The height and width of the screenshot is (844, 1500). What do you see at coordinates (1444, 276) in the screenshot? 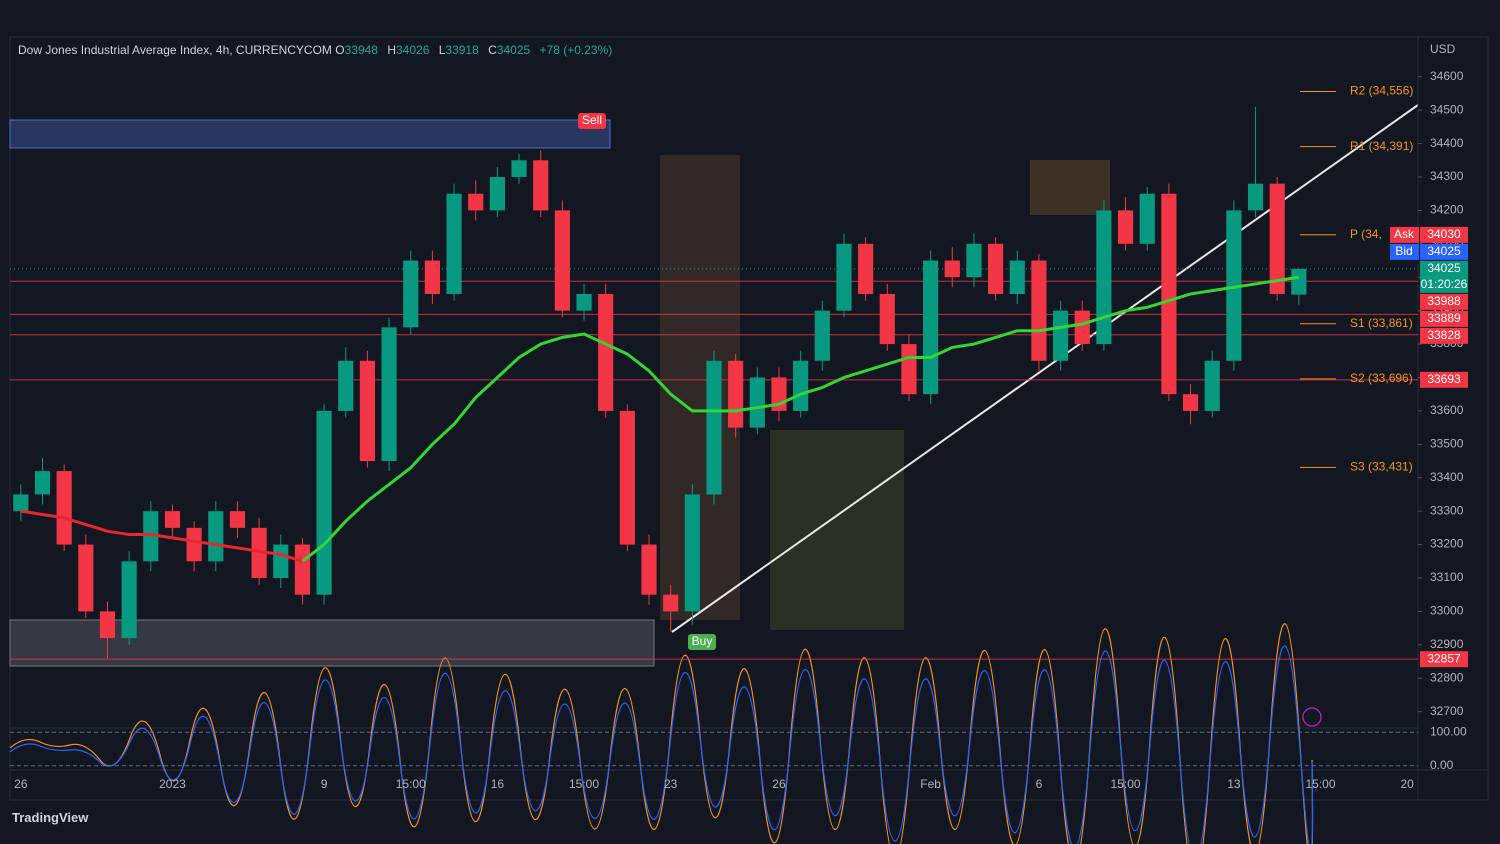
I see `last-price-box` at bounding box center [1444, 276].